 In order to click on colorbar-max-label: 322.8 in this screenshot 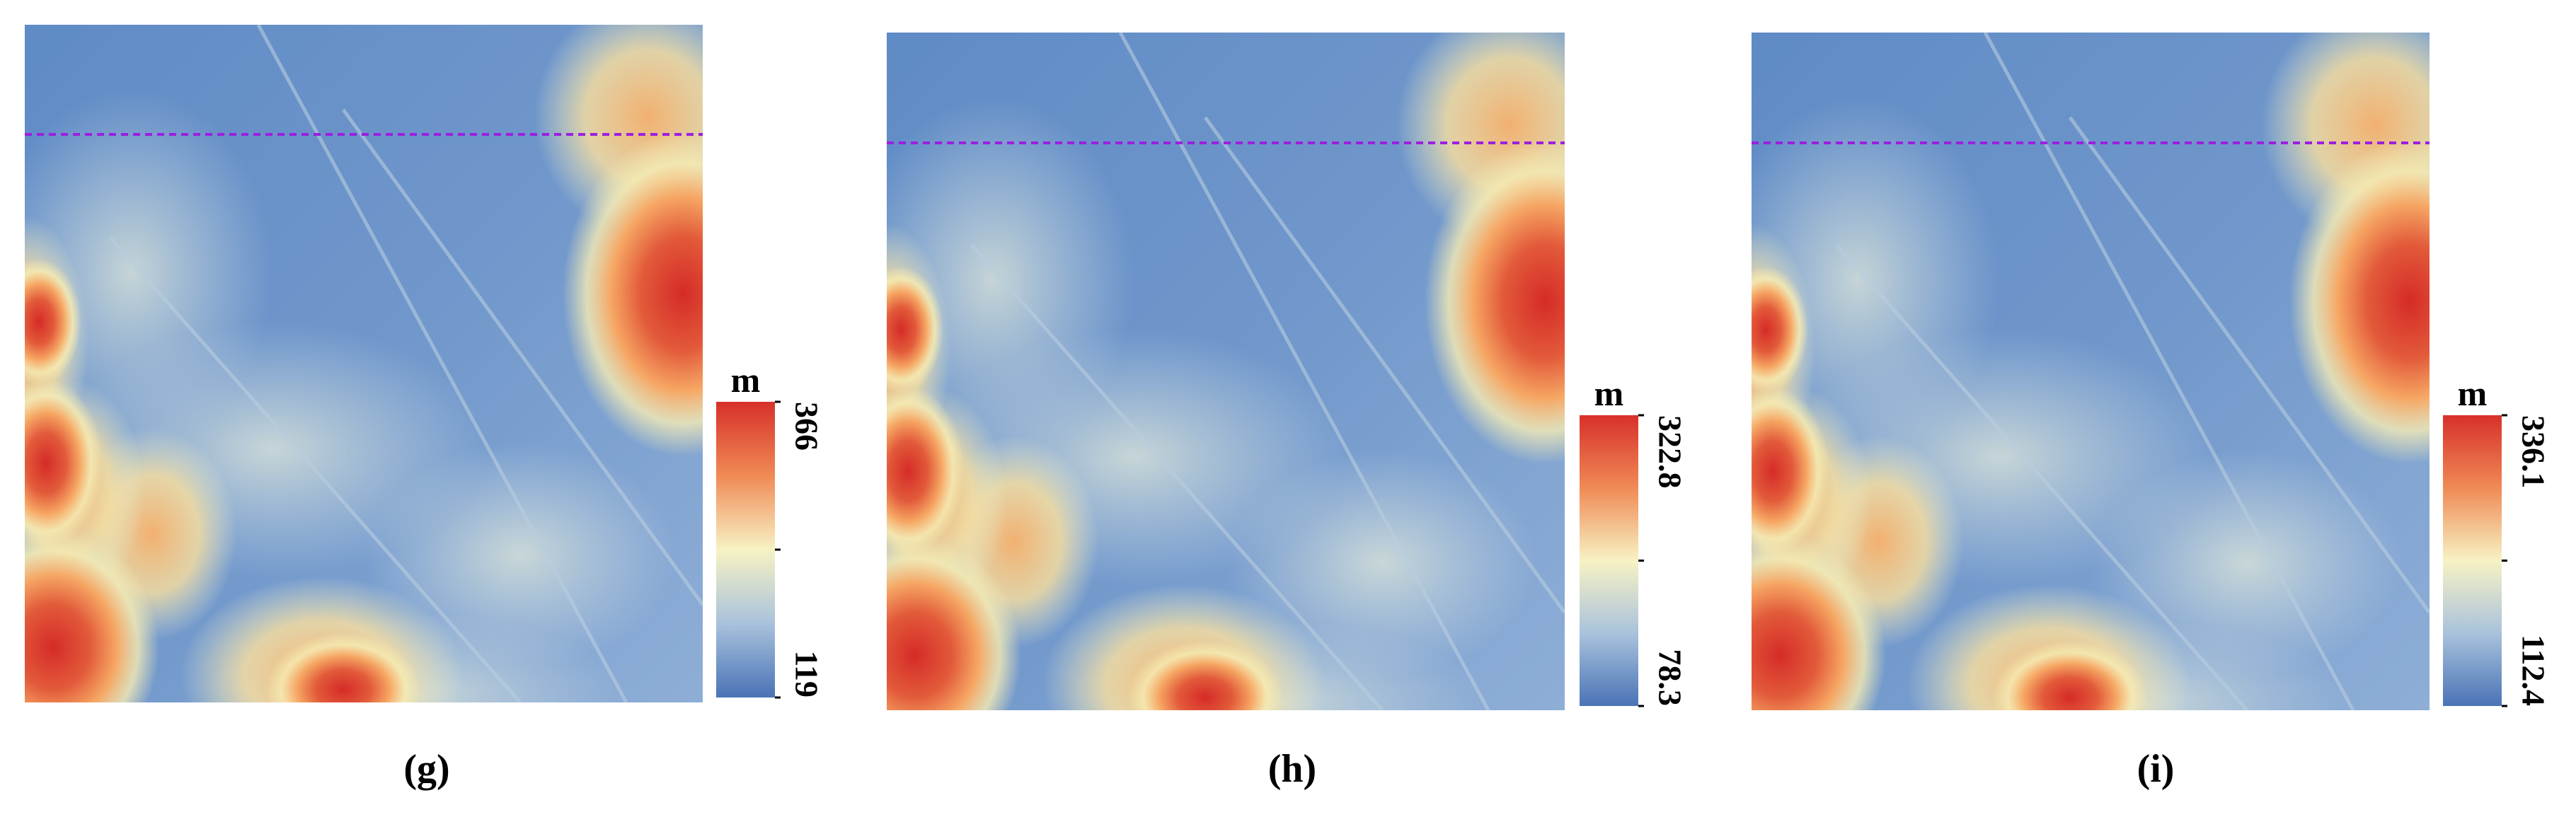, I will do `click(1670, 452)`.